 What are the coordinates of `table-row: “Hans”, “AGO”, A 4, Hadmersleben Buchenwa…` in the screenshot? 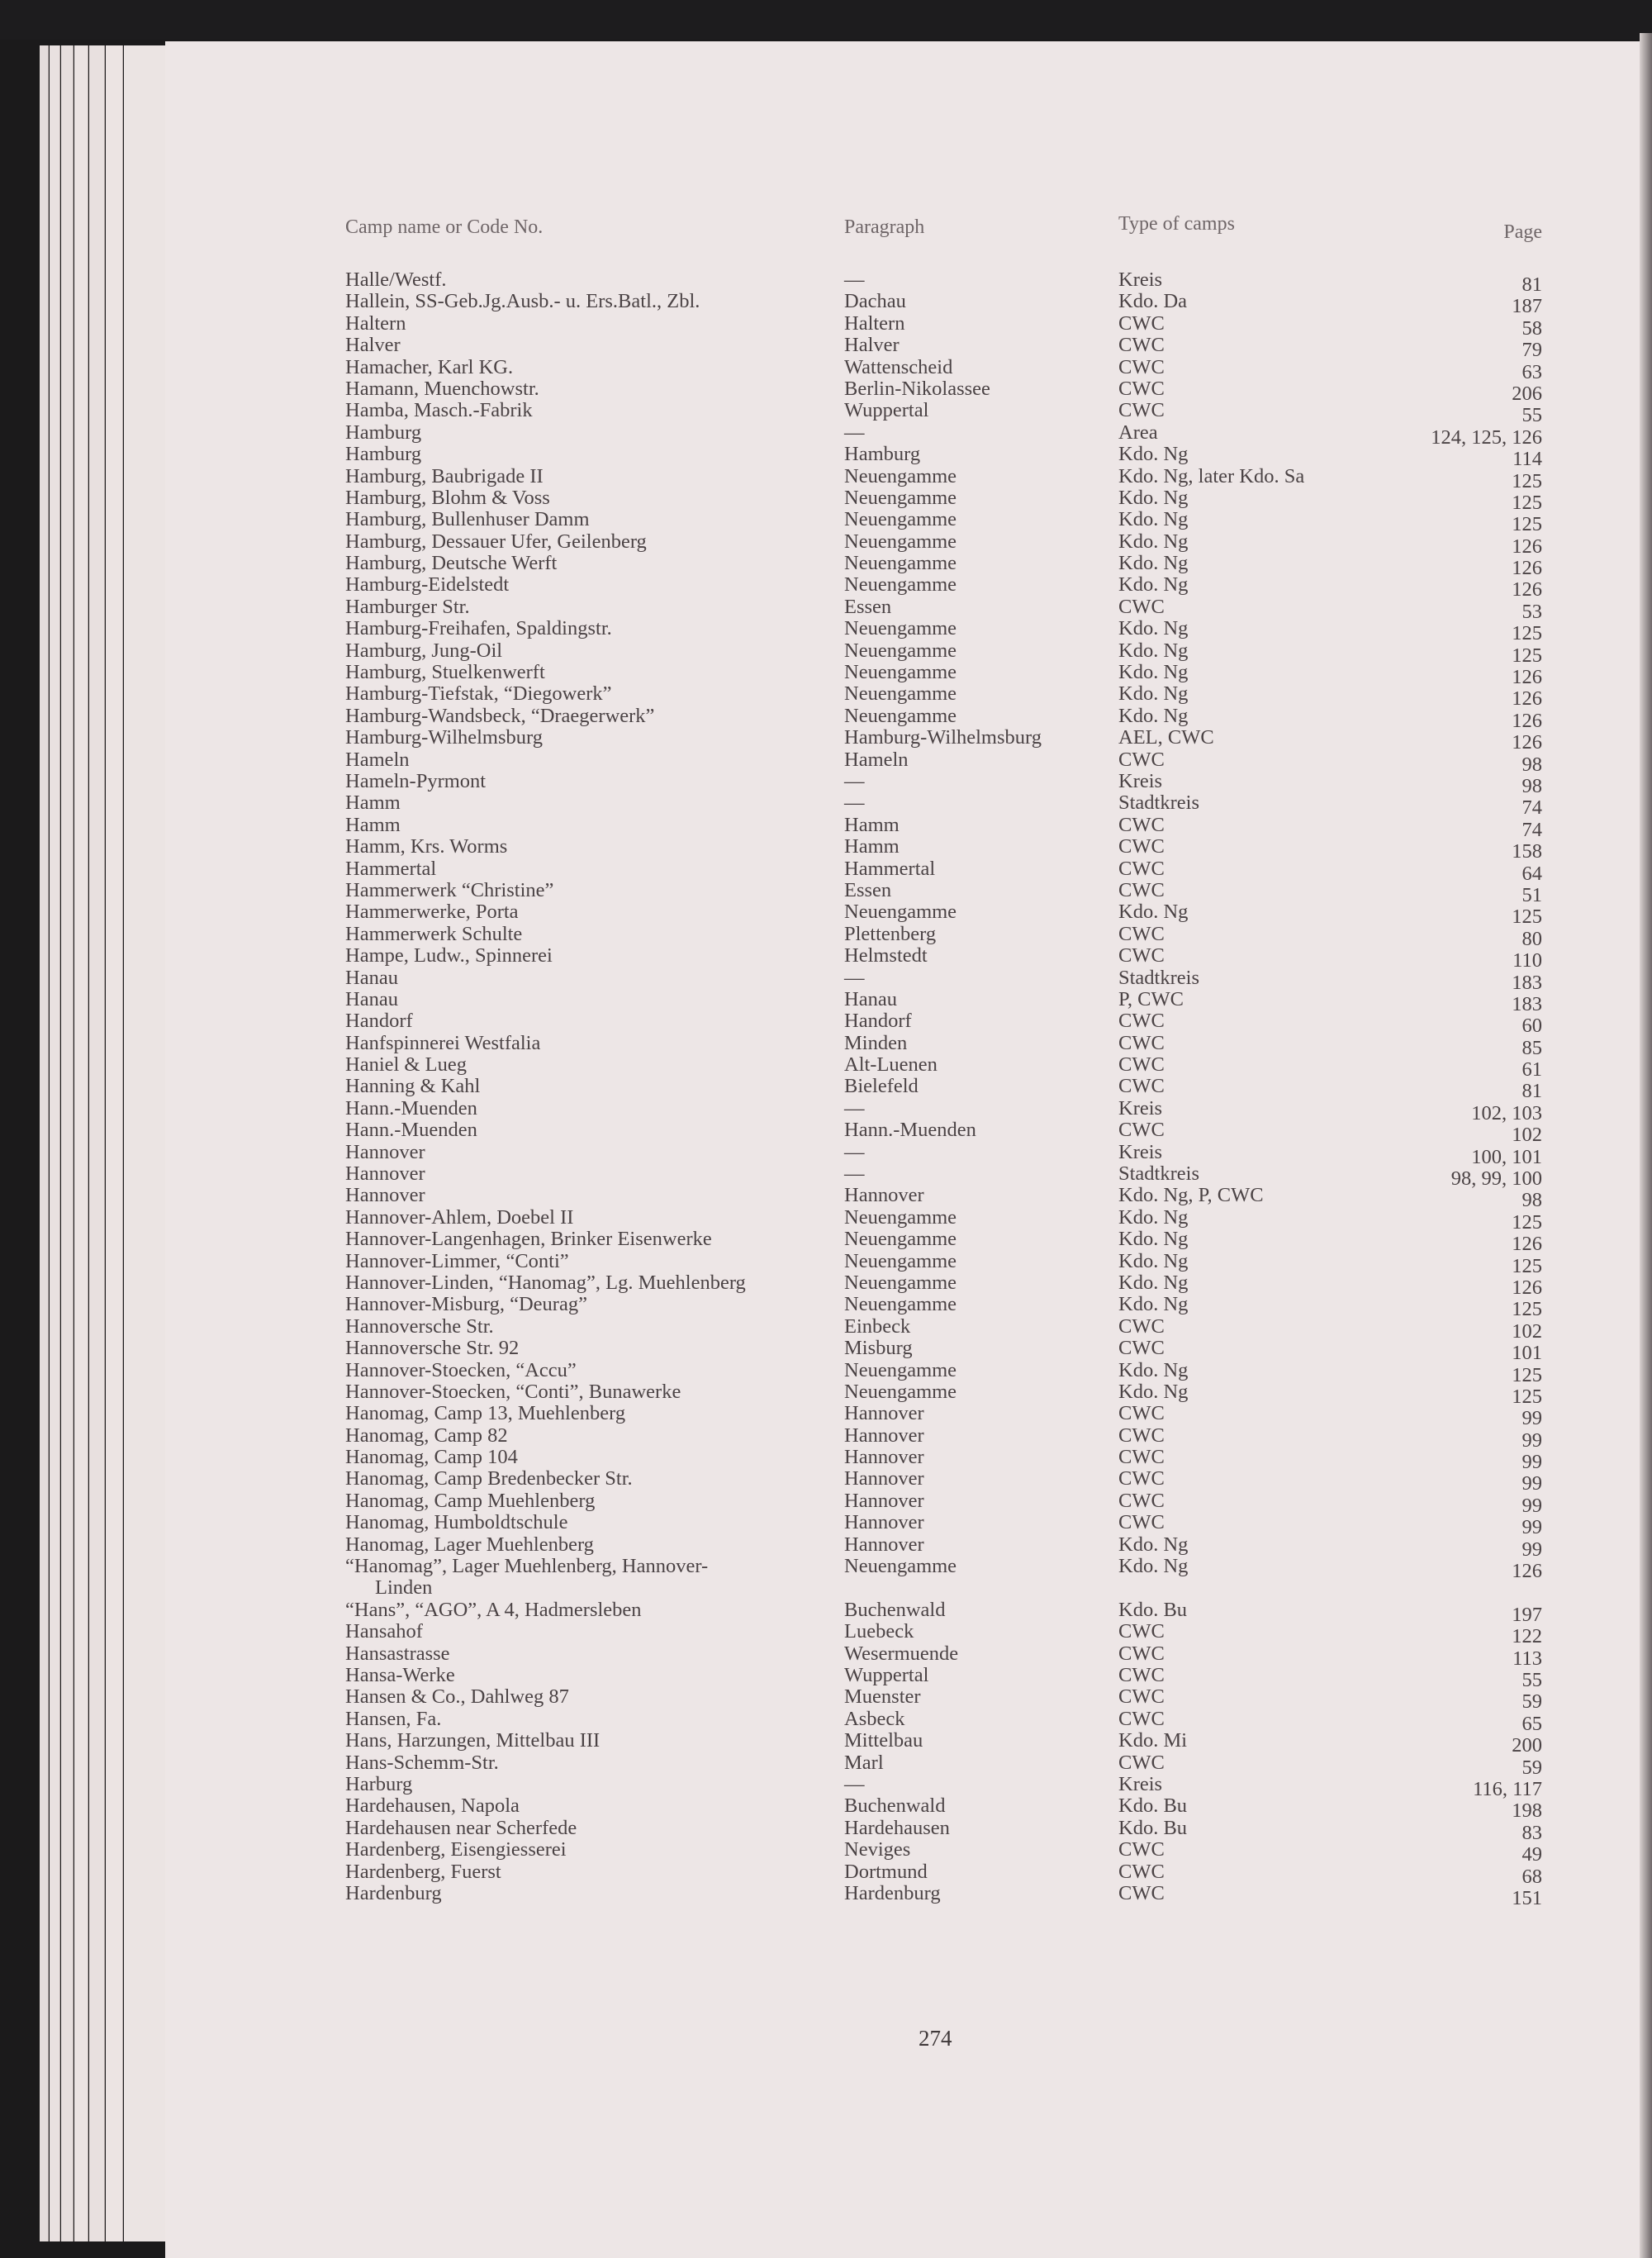 It's located at (826, 1612).